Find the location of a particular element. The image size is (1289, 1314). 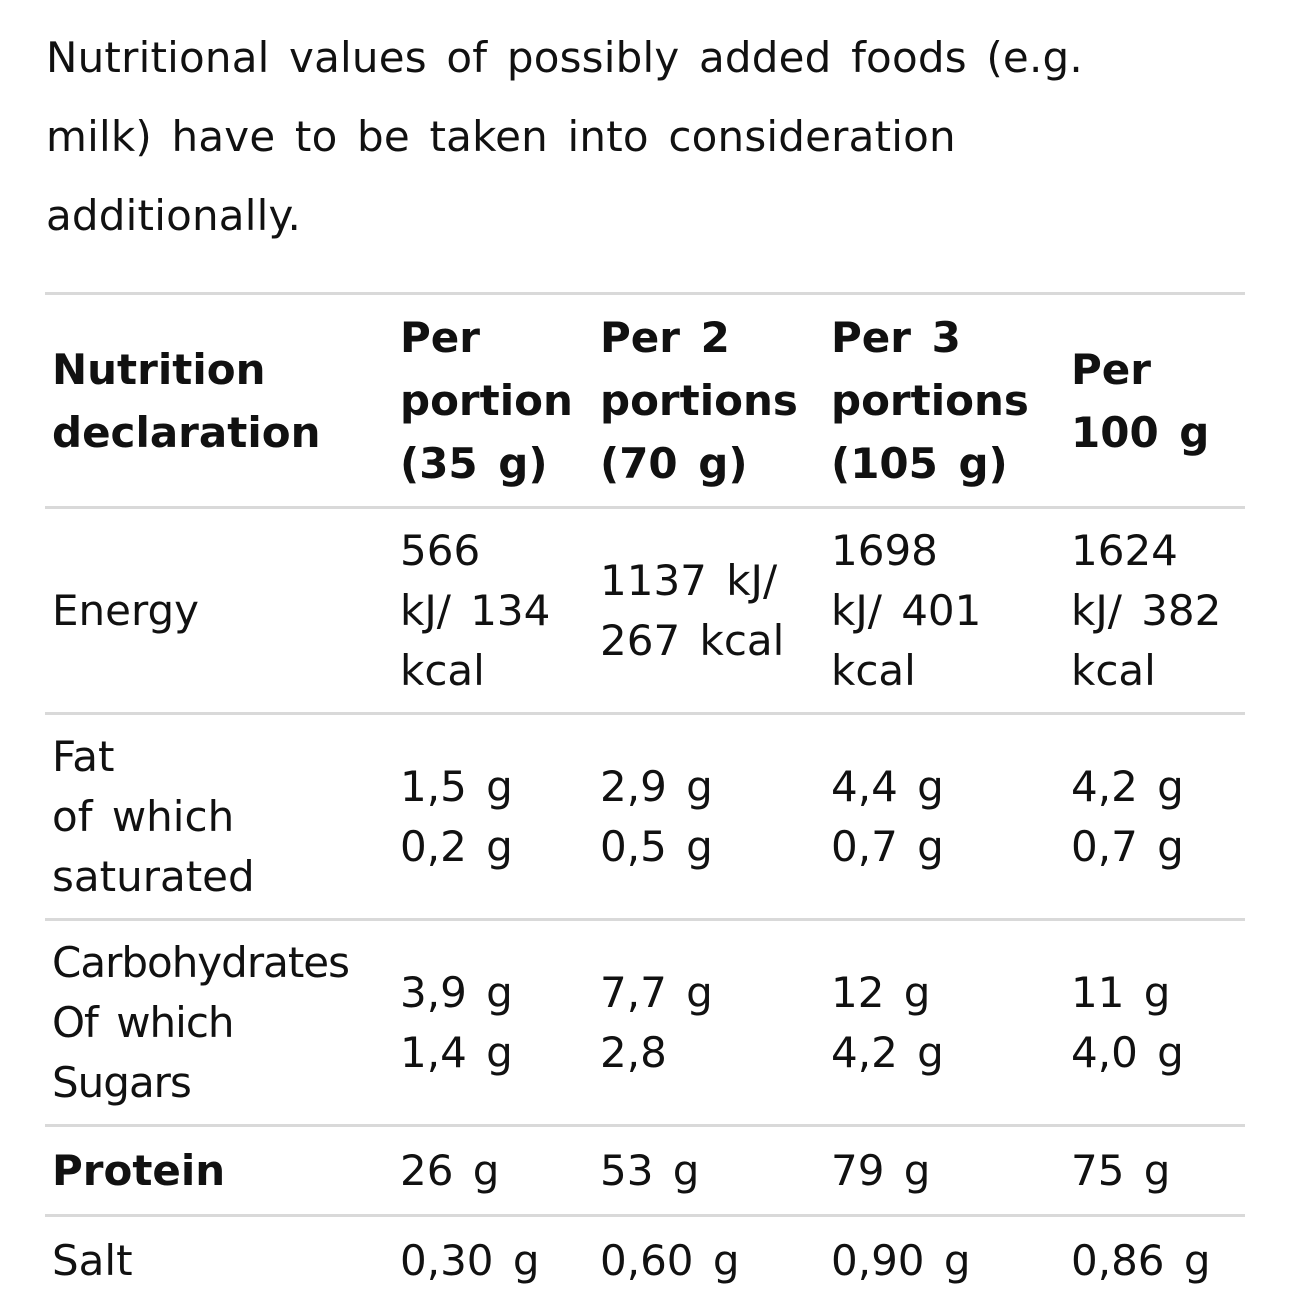

row-label-carbohydrates: Carbohydrates Of which Sugars is located at coordinates (201, 1022).